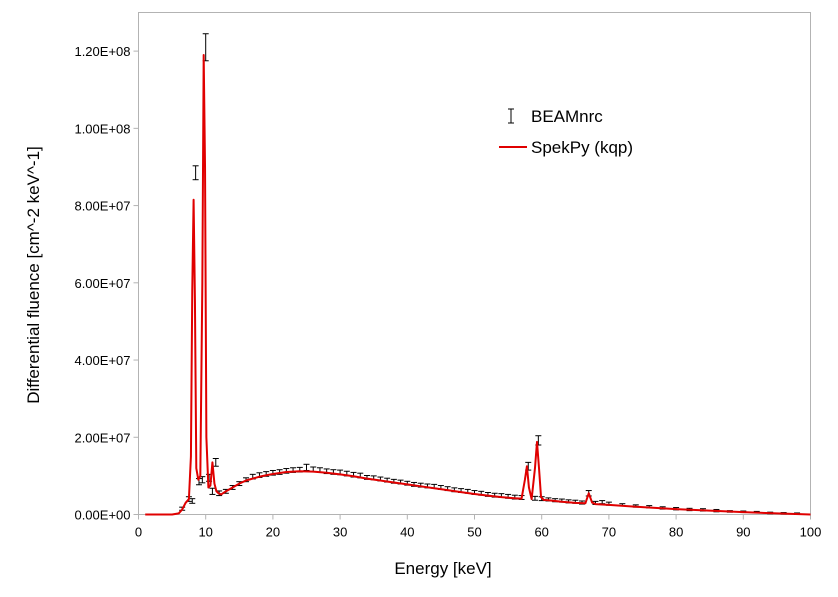 The image size is (838, 597). I want to click on x-tick-label: 100, so click(811, 532).